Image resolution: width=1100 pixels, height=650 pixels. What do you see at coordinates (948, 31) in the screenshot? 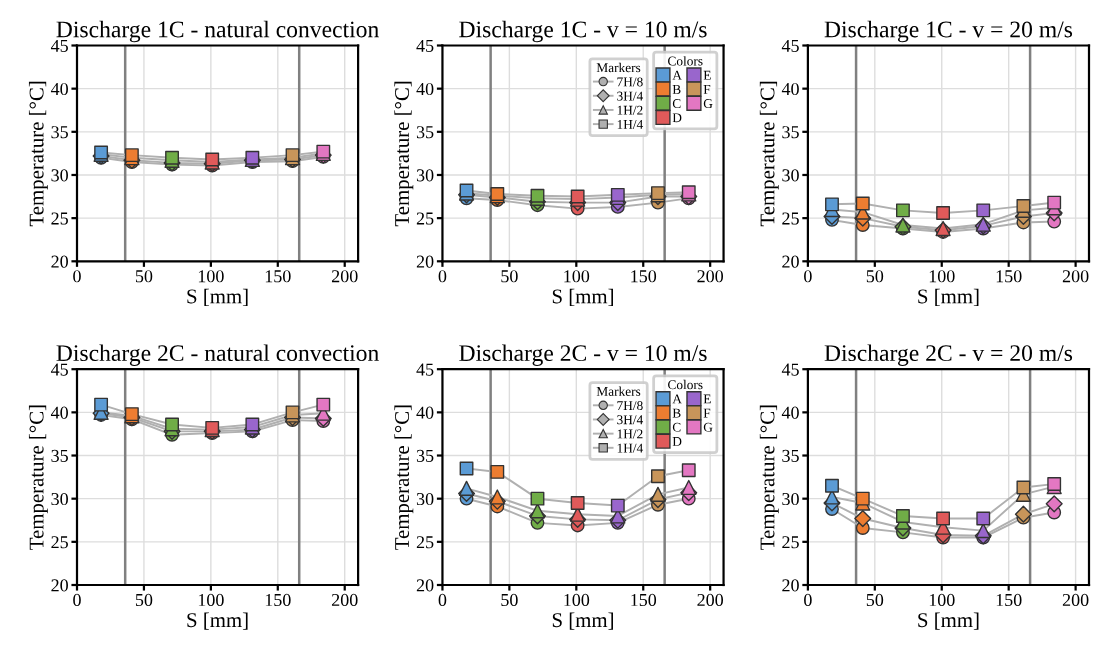
I see `chart-title: Discharge 1C - v = 20 m/s` at bounding box center [948, 31].